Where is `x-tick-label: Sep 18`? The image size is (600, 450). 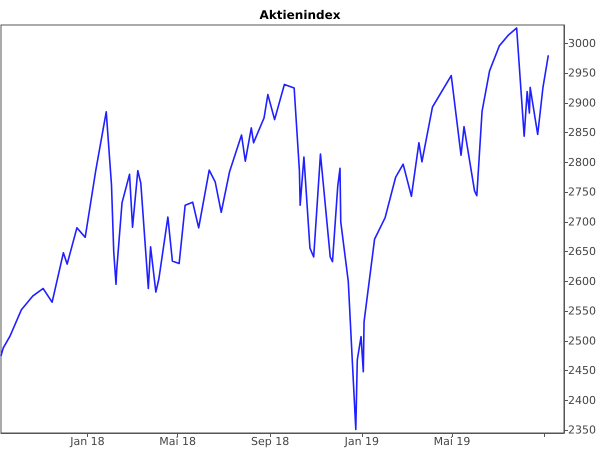
x-tick-label: Sep 18 is located at coordinates (270, 441).